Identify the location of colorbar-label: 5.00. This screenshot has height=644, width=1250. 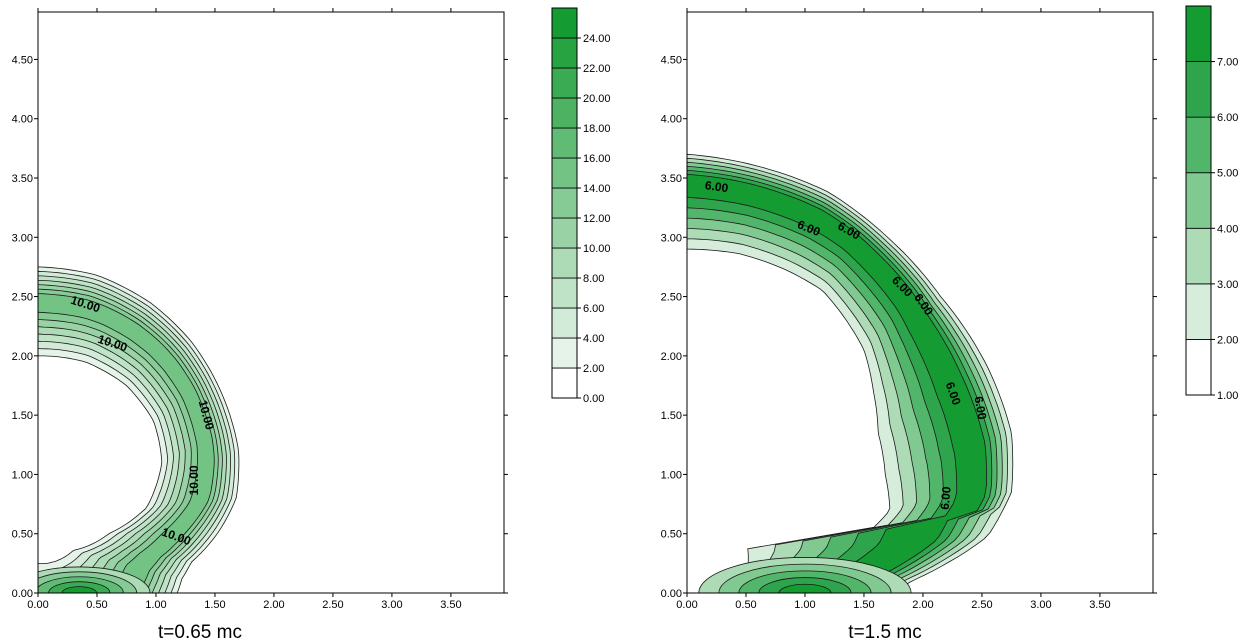
(1227, 174).